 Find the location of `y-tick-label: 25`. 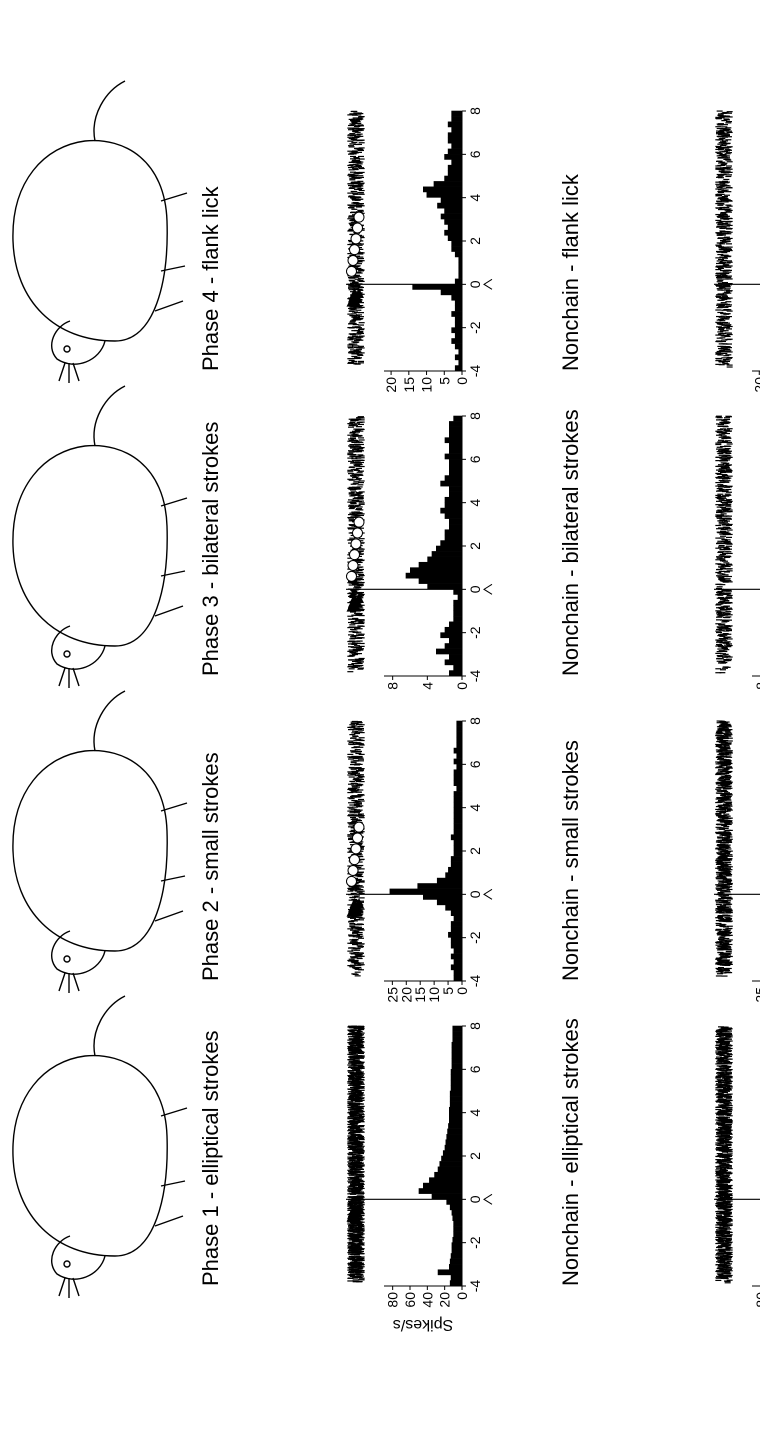

y-tick-label: 25 is located at coordinates (392, 995).